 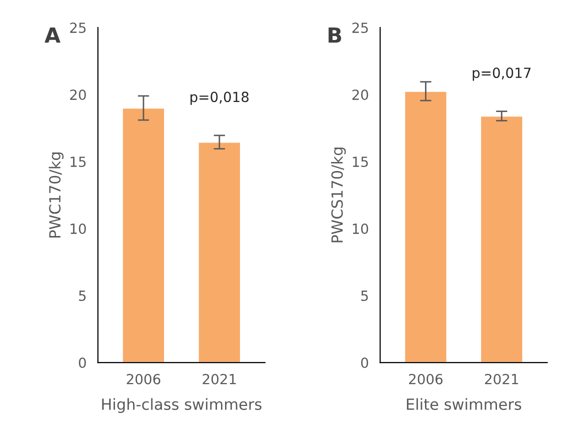 I want to click on annotation: p=0,018, so click(x=219, y=98).